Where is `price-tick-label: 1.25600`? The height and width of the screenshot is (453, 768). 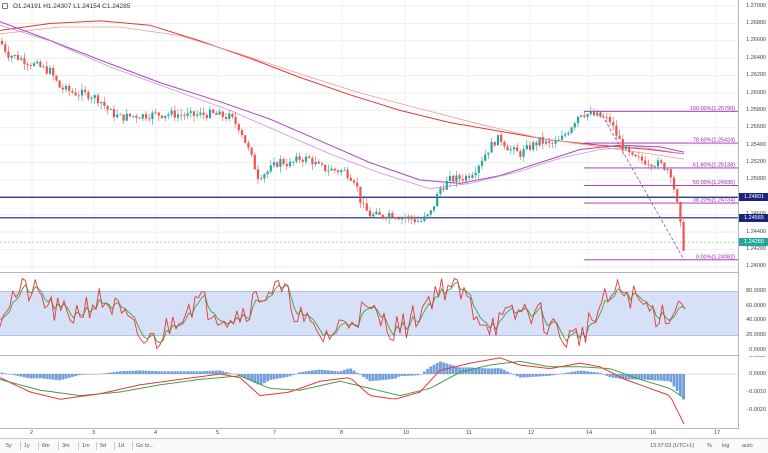
price-tick-label: 1.25600 is located at coordinates (756, 127).